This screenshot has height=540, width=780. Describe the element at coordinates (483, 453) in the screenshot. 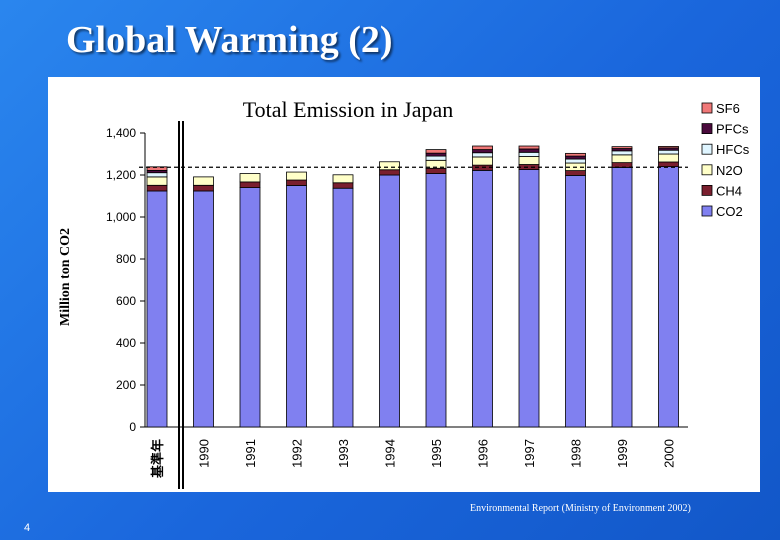

I see `x-tick-label: 1996` at that location.